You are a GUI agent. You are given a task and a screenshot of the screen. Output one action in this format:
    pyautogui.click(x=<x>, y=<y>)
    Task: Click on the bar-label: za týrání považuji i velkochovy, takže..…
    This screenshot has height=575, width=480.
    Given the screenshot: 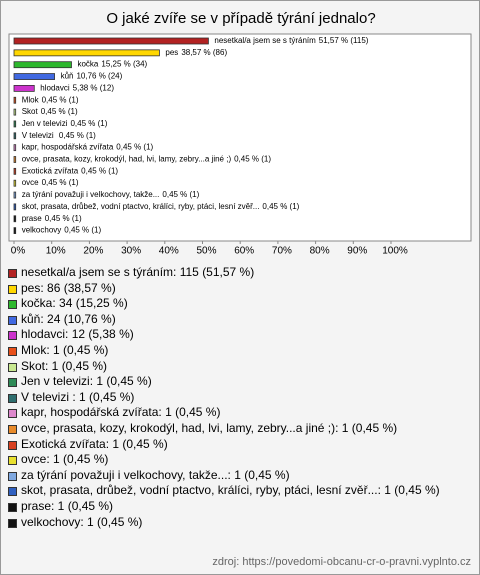 What is the action you would take?
    pyautogui.click(x=111, y=194)
    